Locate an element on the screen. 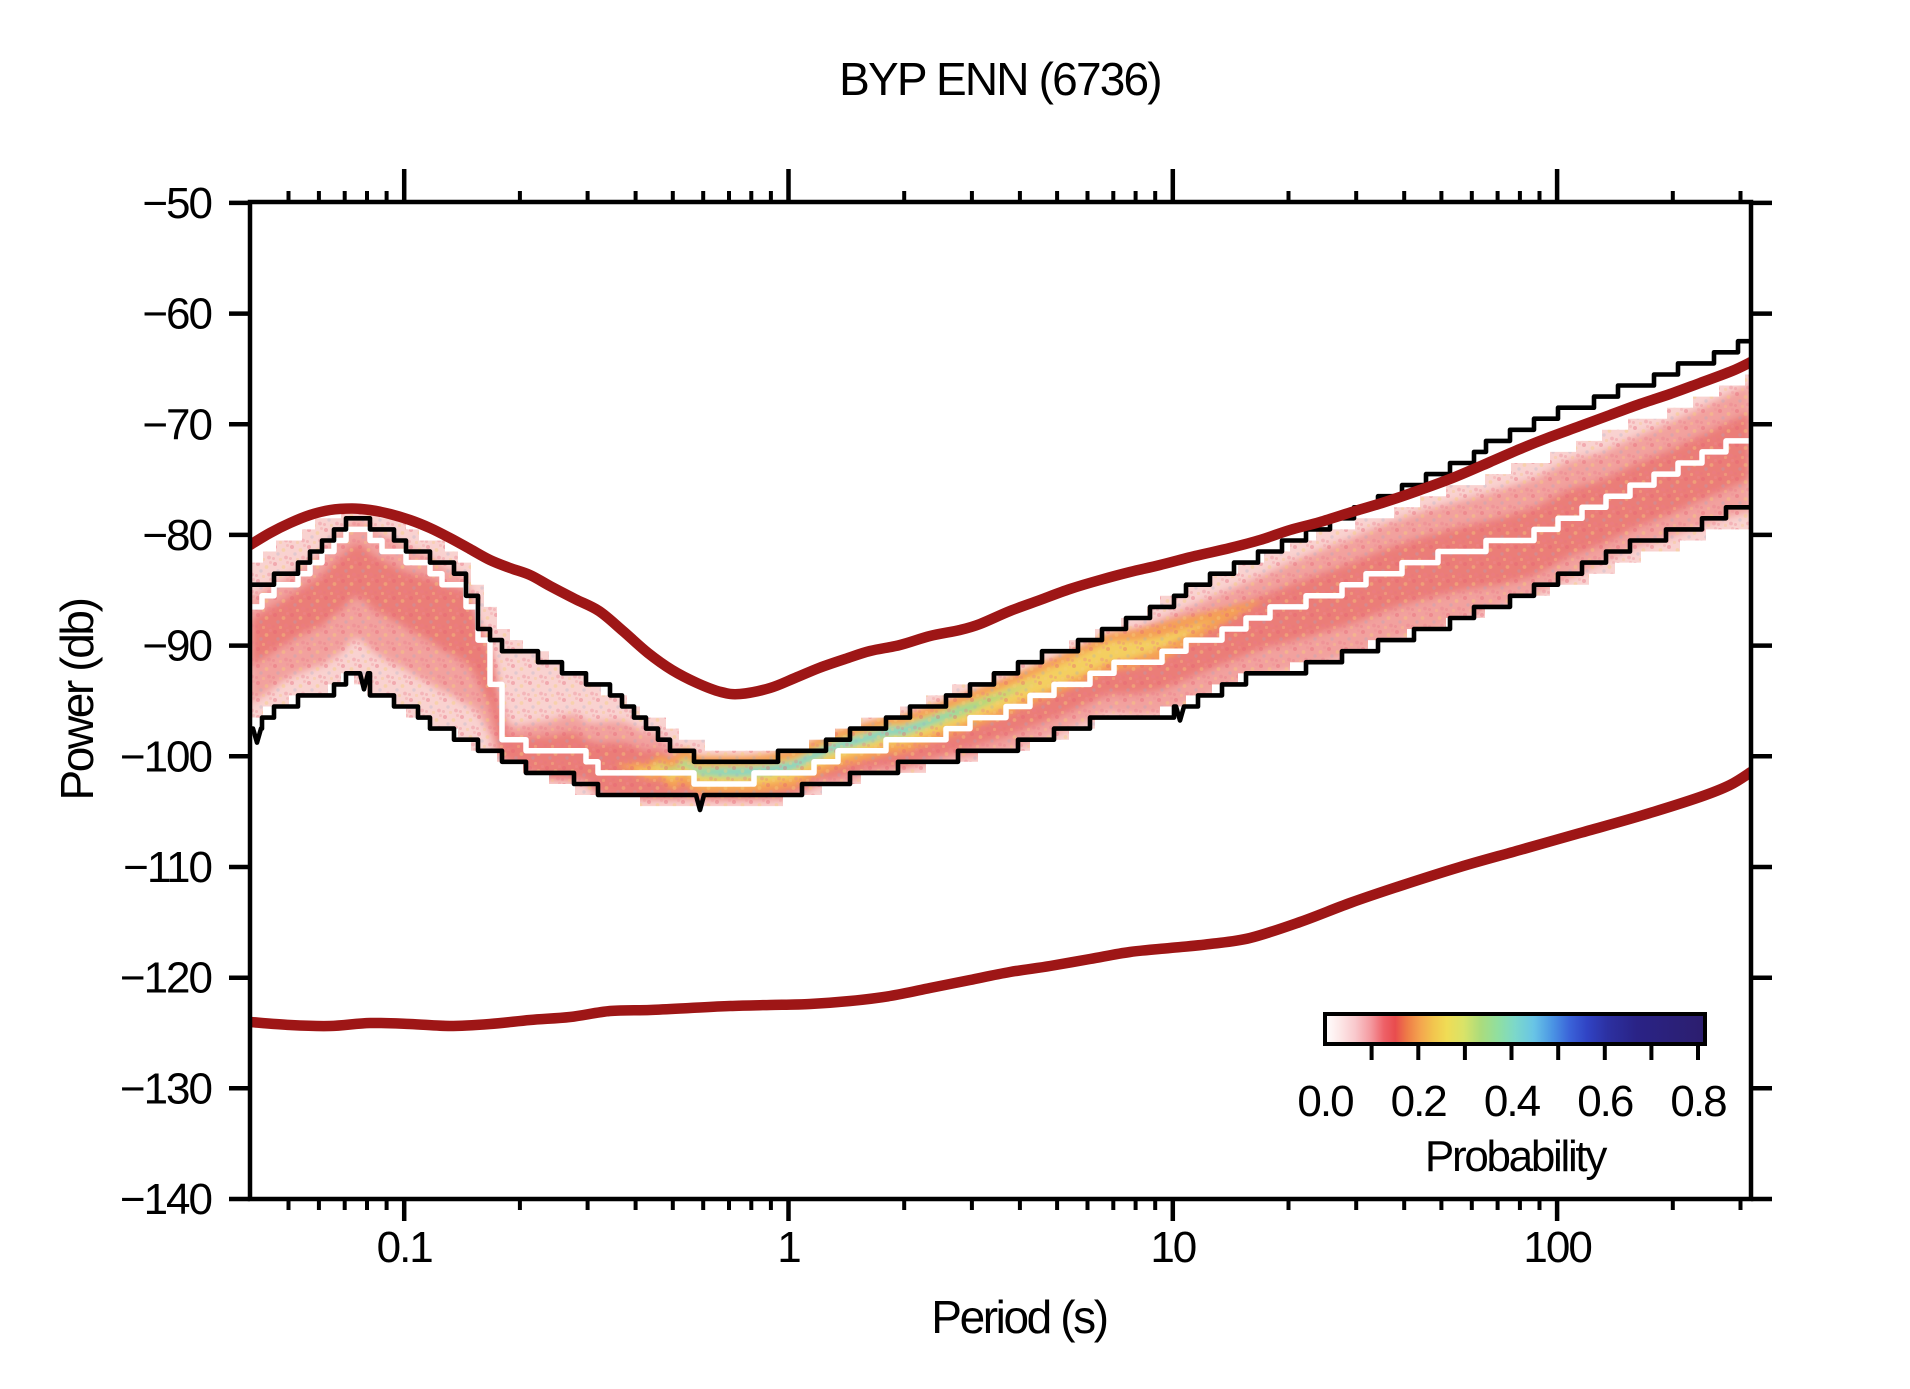 This screenshot has height=1389, width=1910. svg-text: 1 is located at coordinates (788, 1247).